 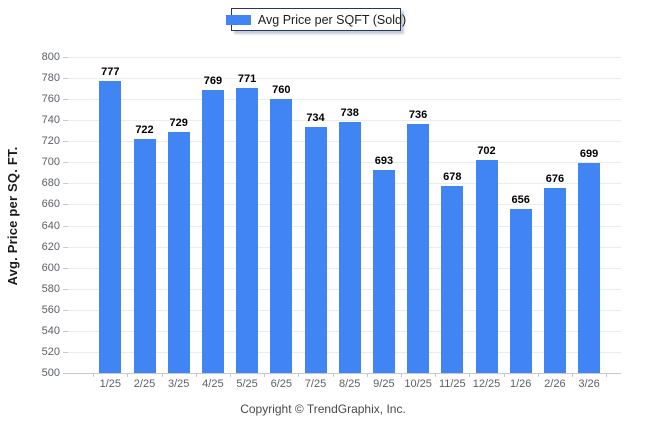 What do you see at coordinates (452, 176) in the screenshot?
I see `bar-value-label: 678` at bounding box center [452, 176].